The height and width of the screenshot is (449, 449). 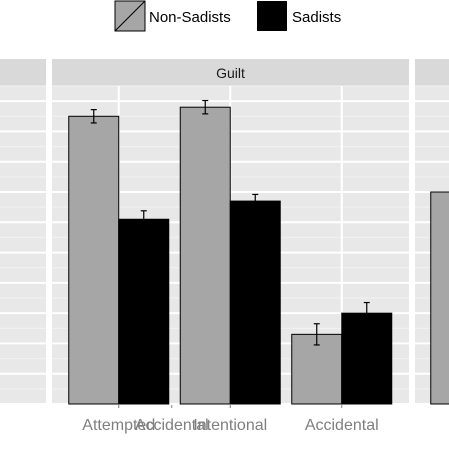 What do you see at coordinates (190, 17) in the screenshot?
I see `legend-label-non-sadists: Non-Sadists` at bounding box center [190, 17].